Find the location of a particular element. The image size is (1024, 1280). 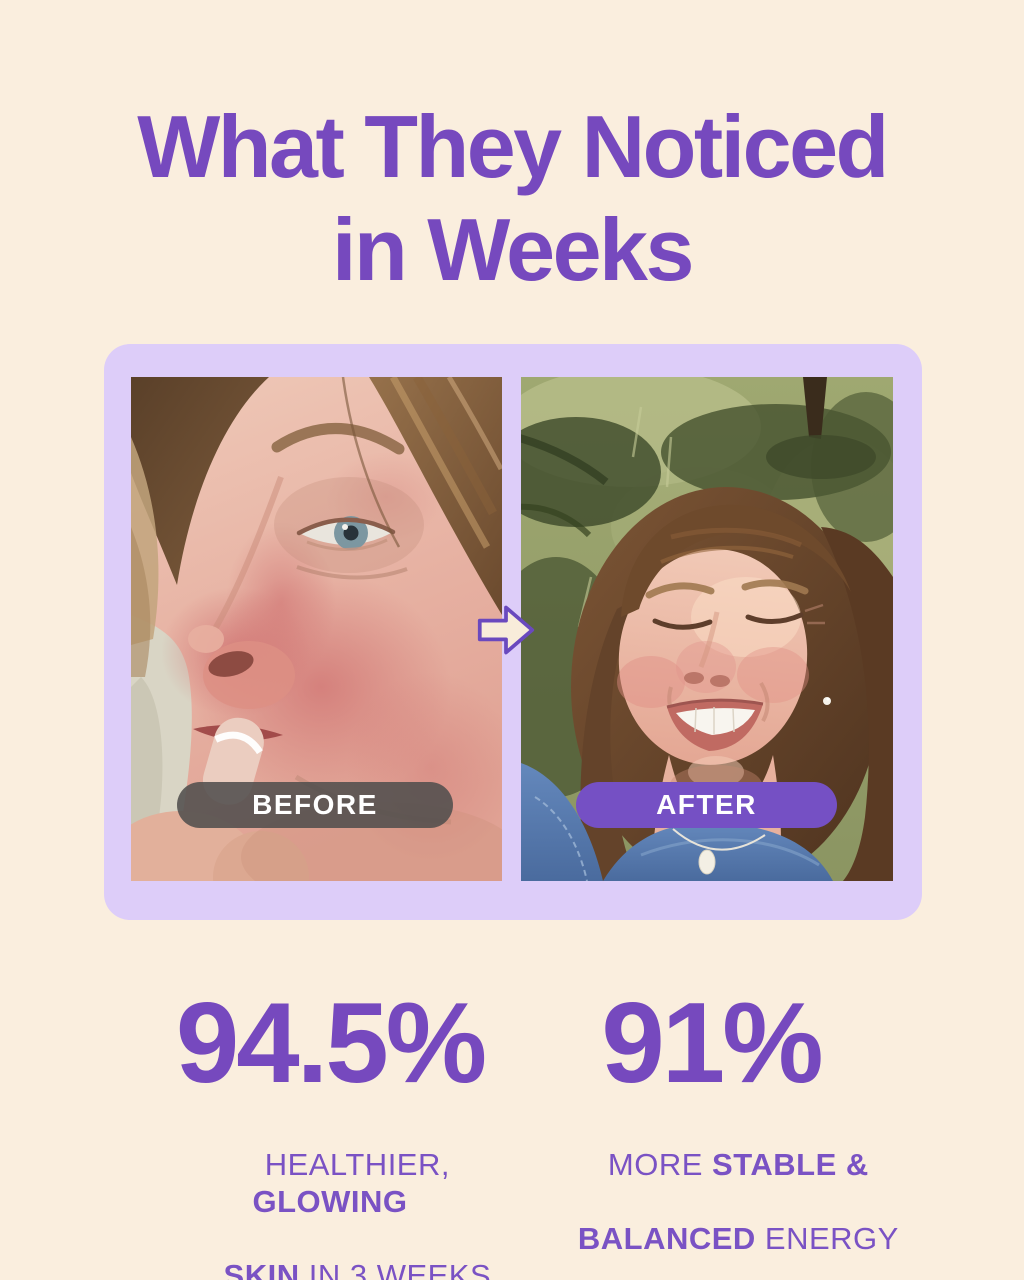

stat-balanced-energy: 91% MORE STABLE & BALANCED ENERGY is located at coordinates (711, 1133).